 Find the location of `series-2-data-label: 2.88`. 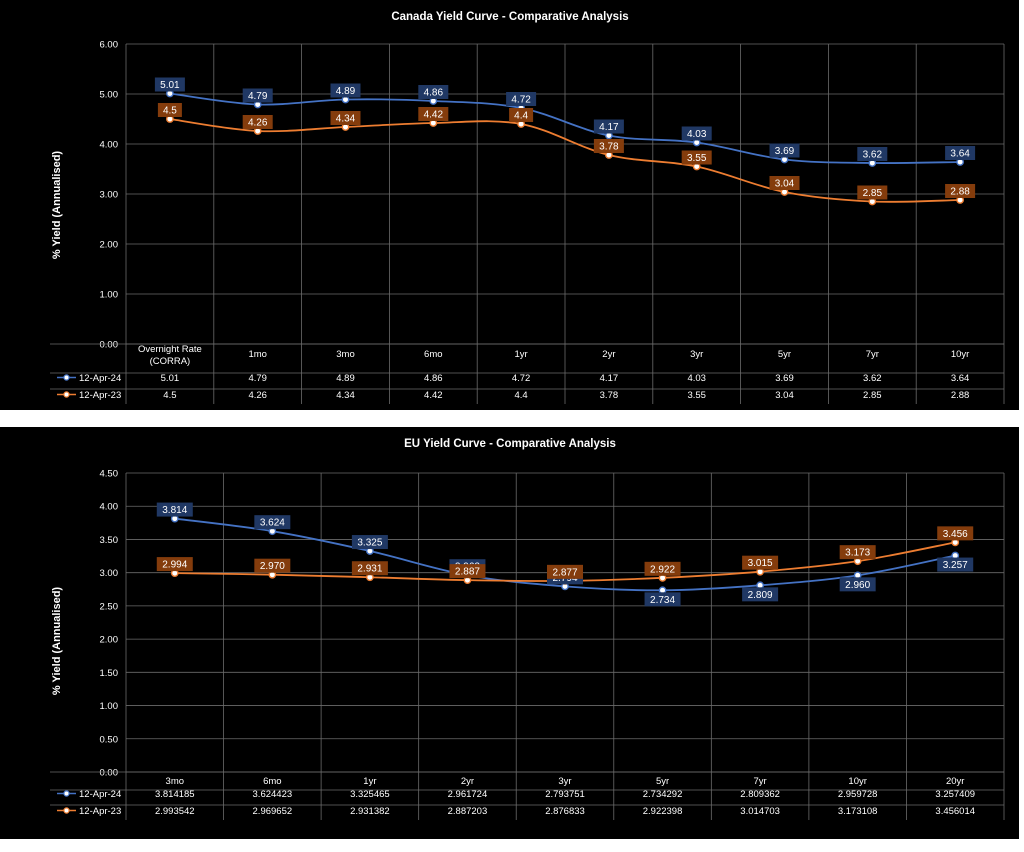

series-2-data-label: 2.88 is located at coordinates (960, 192).